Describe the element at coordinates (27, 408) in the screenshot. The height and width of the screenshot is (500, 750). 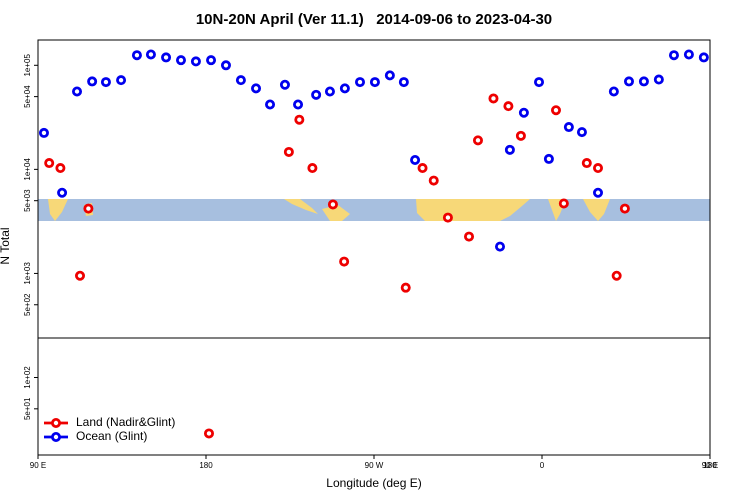
I see `y-tick-label: 5e+01` at that location.